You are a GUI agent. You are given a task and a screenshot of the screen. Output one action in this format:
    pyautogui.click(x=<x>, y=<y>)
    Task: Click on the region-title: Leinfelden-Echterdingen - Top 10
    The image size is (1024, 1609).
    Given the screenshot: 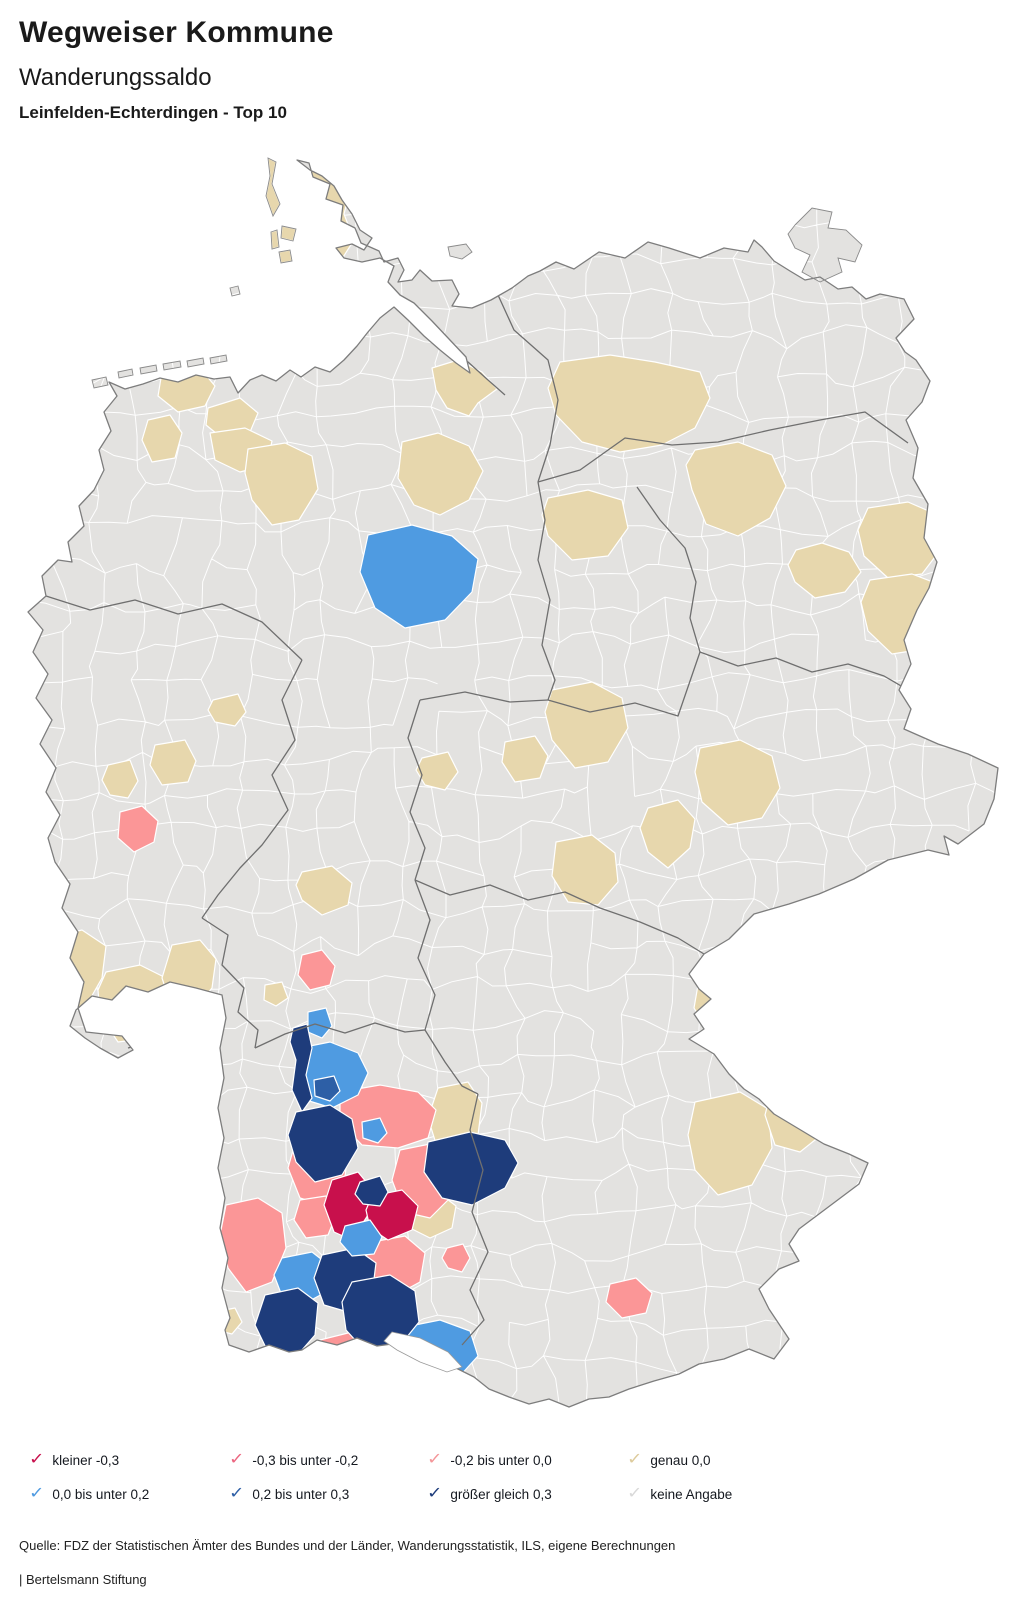 What is the action you would take?
    pyautogui.click(x=153, y=112)
    